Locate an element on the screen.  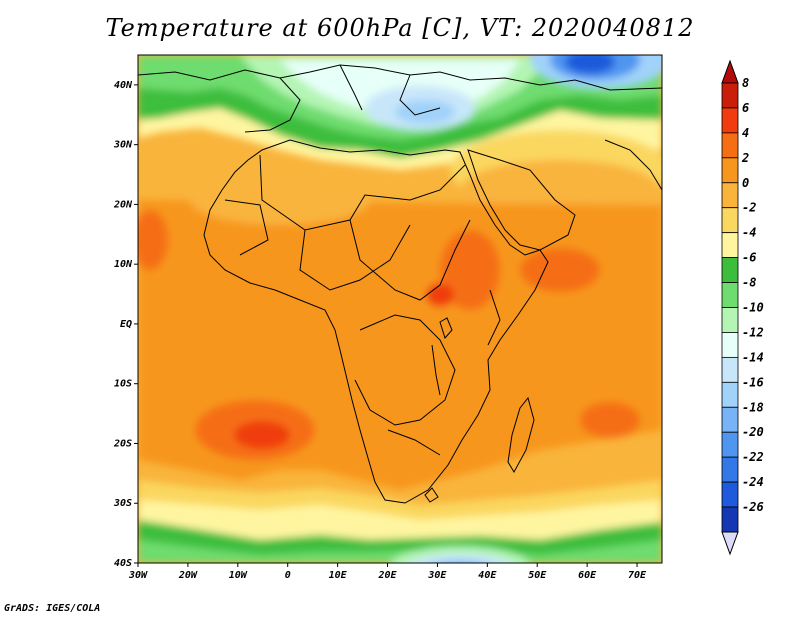
colorbar-label: -18 is located at coordinates (753, 407).